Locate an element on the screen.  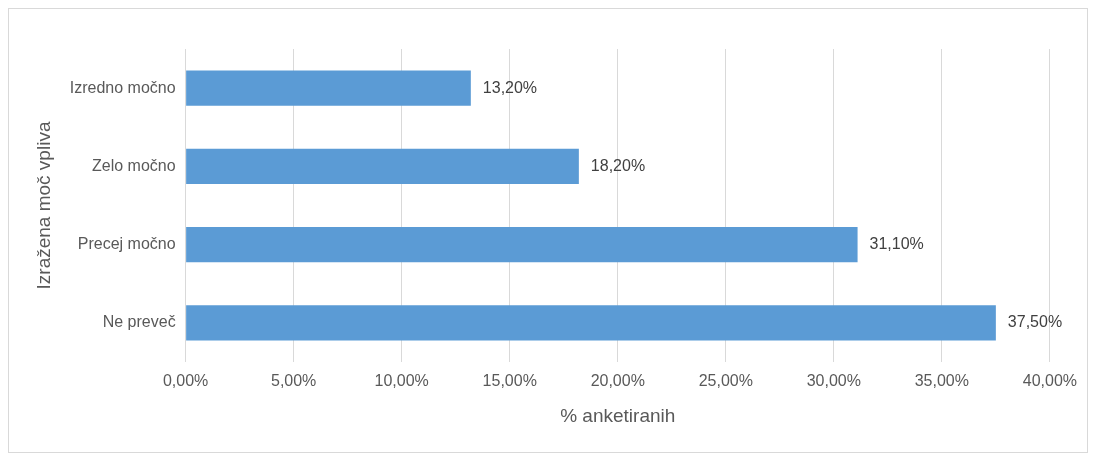
x-tick-label: 5,00% is located at coordinates (293, 381).